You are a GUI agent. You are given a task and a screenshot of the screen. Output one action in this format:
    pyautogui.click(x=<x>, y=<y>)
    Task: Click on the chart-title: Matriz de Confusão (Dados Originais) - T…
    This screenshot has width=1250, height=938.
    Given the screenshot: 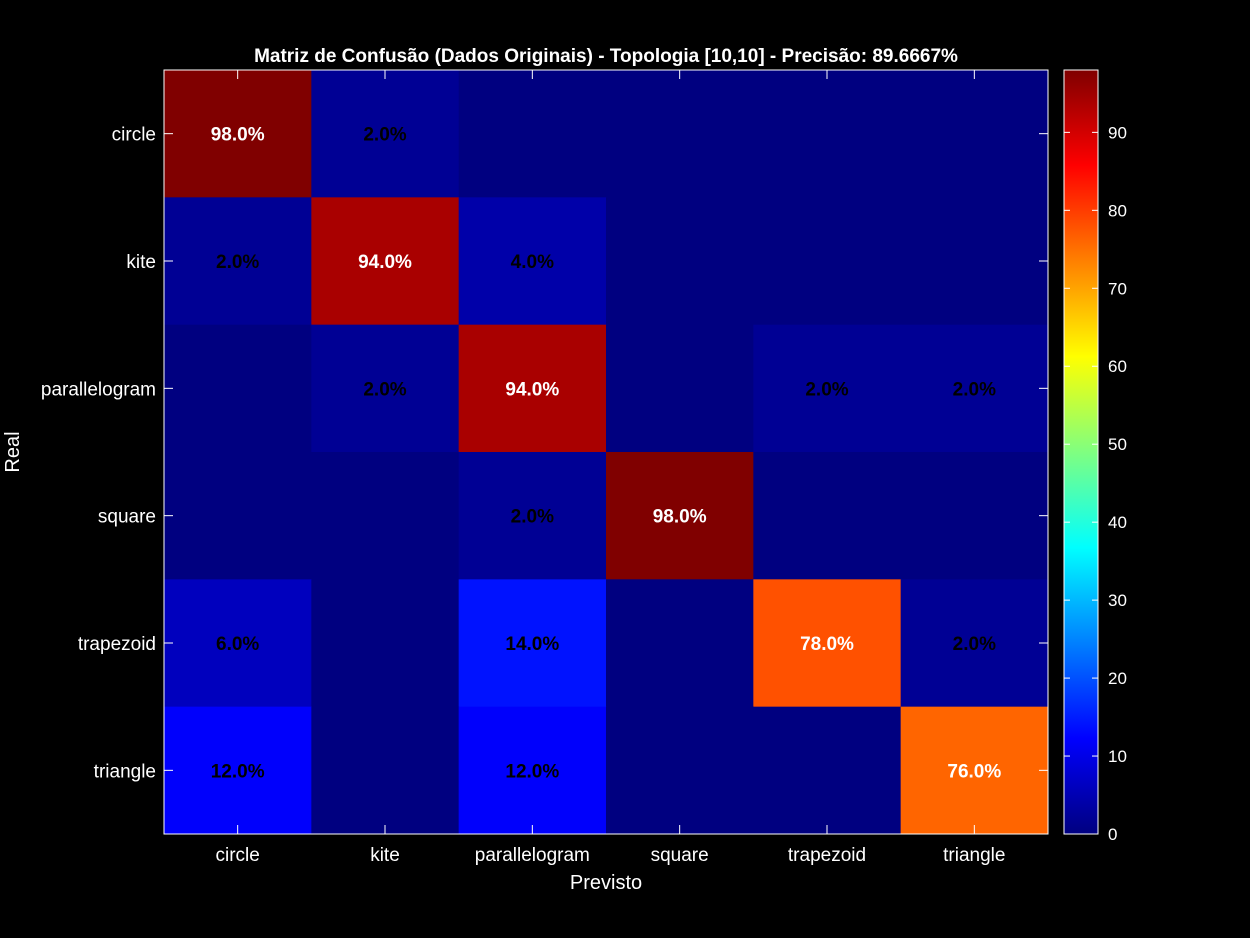 What is the action you would take?
    pyautogui.click(x=606, y=56)
    